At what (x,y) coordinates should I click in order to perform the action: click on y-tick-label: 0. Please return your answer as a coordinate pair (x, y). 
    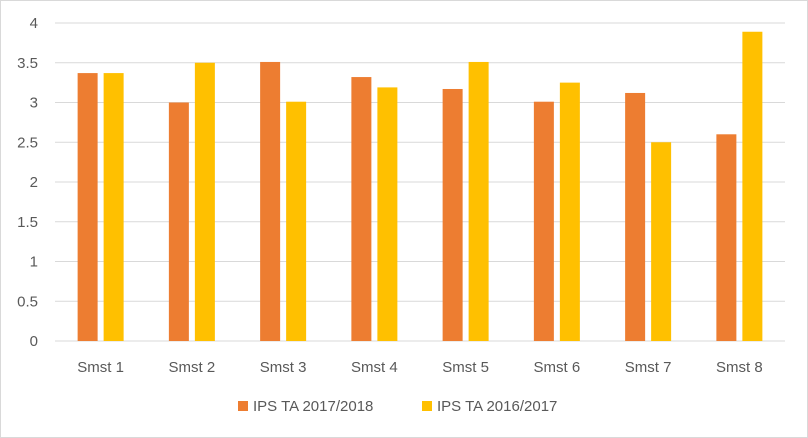
    Looking at the image, I should click on (34, 341).